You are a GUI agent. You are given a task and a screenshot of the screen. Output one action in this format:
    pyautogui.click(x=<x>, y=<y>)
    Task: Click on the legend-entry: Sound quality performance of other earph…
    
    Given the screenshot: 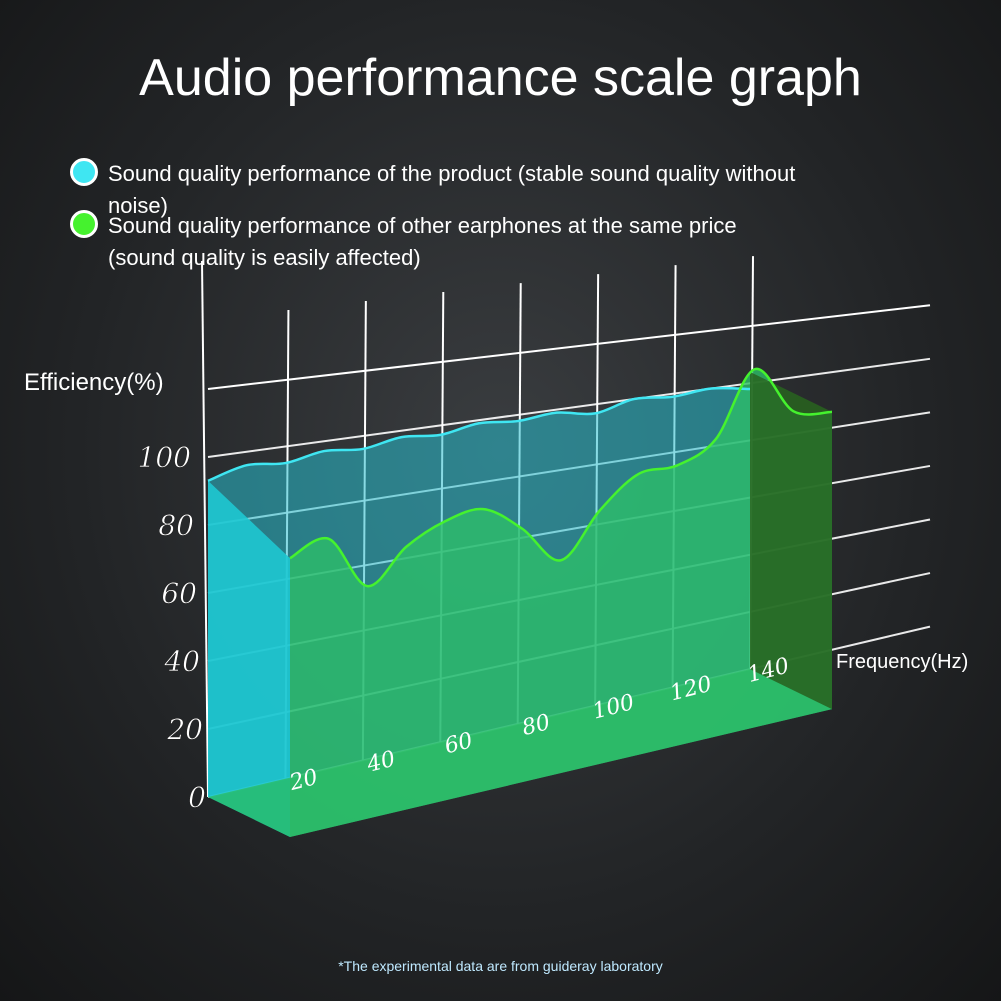 What is the action you would take?
    pyautogui.click(x=439, y=242)
    